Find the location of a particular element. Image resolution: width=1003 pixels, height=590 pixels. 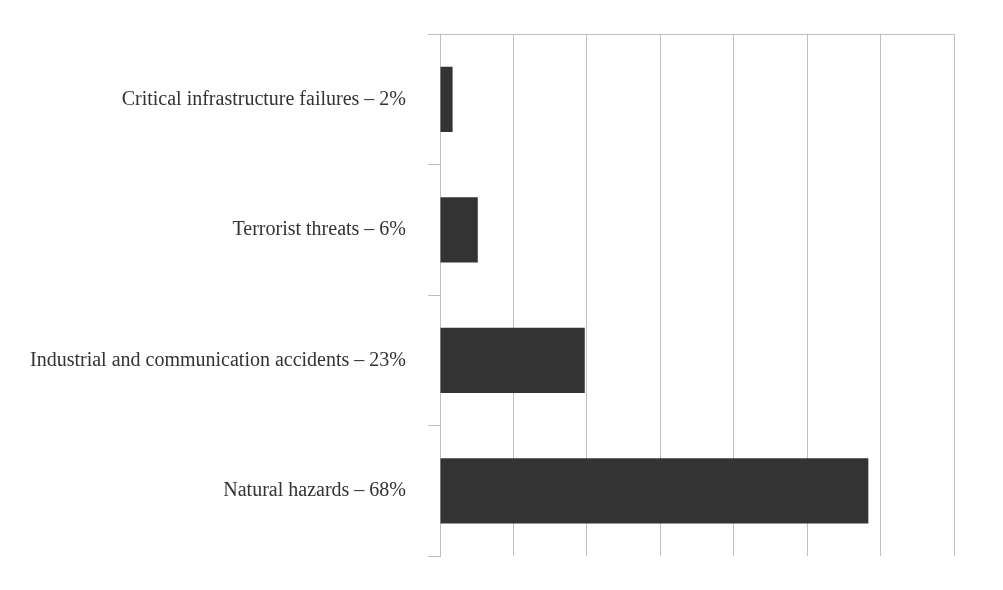

y-tick-label: Industrial and communication accidents – 23% is located at coordinates (218, 358).